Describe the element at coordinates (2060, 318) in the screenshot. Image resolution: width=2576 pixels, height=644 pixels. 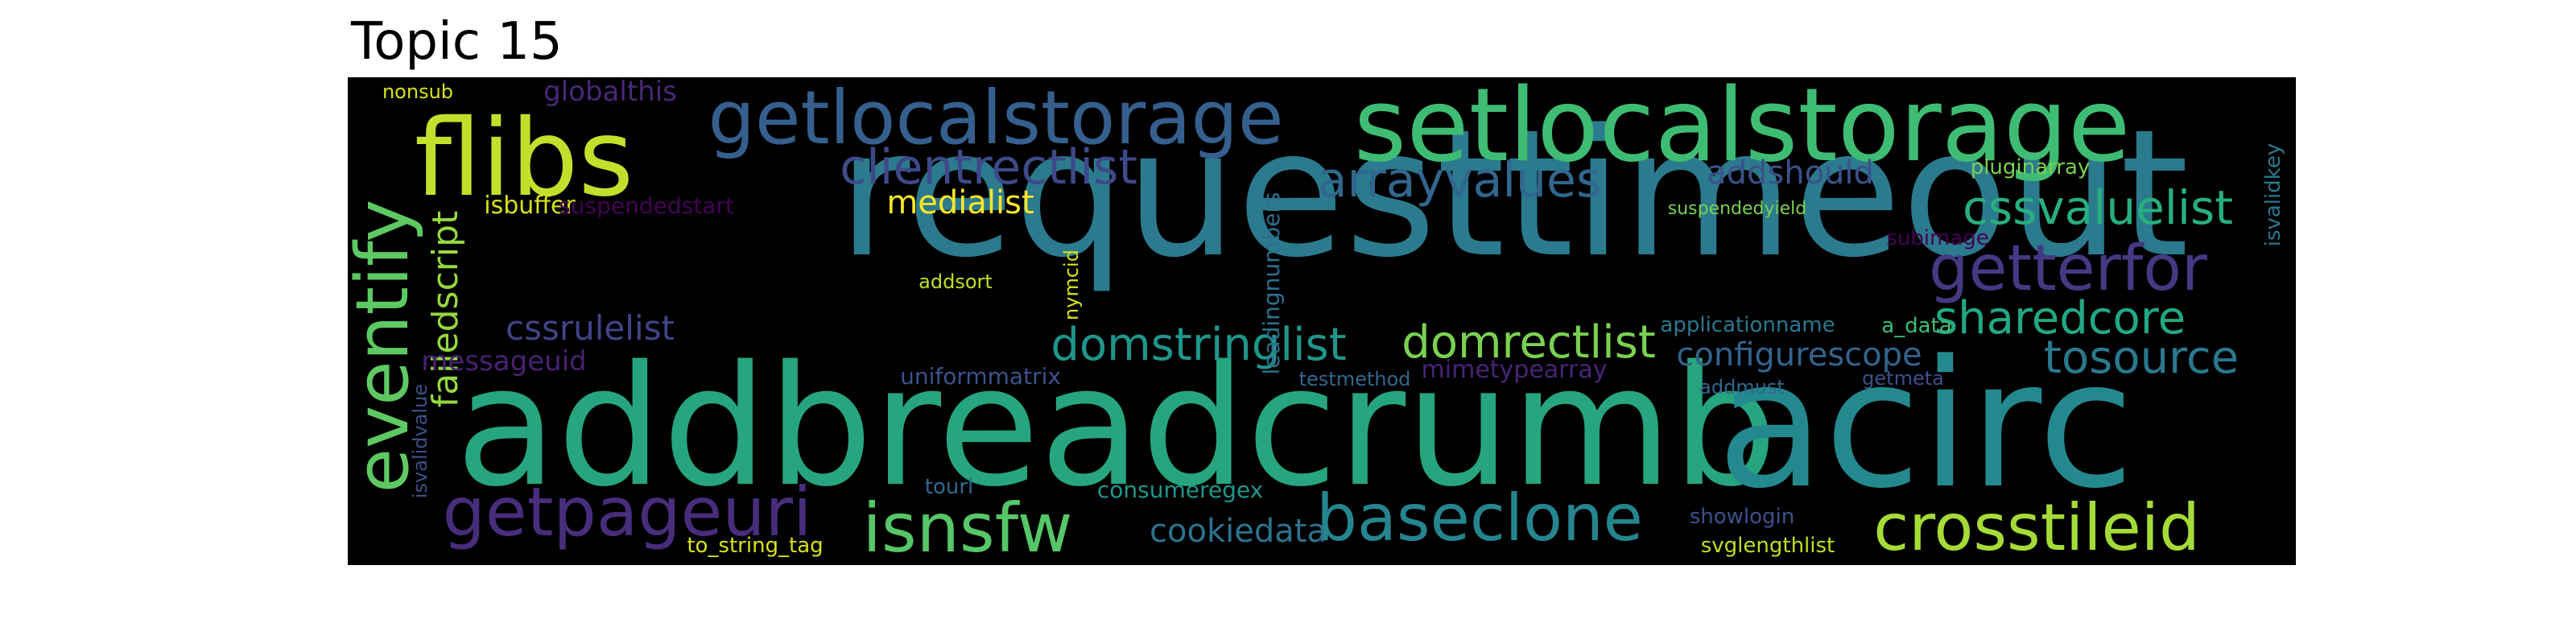
I see `word-sharedcore: sharedcore` at that location.